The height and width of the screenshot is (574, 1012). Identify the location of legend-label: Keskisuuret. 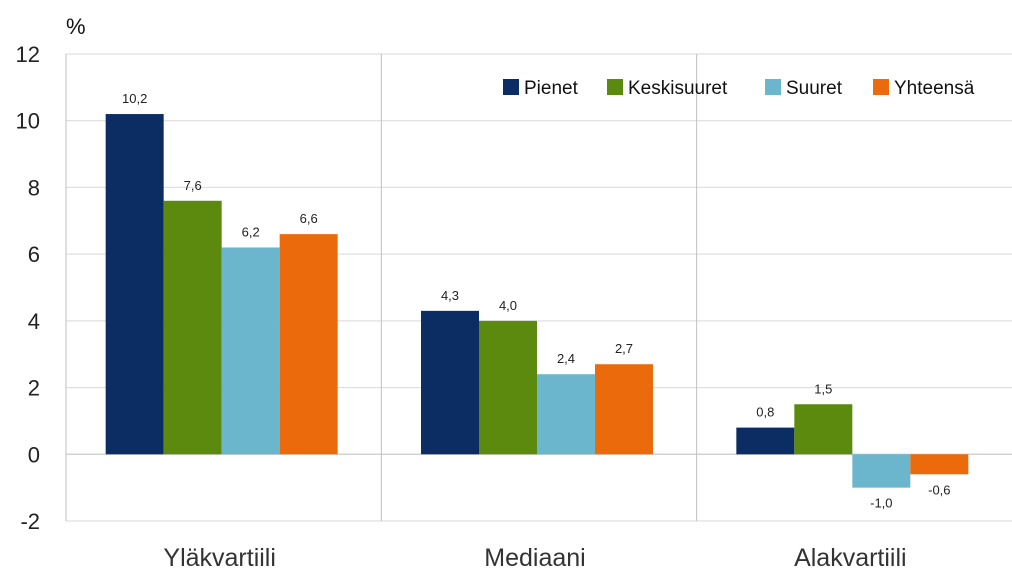
(678, 88).